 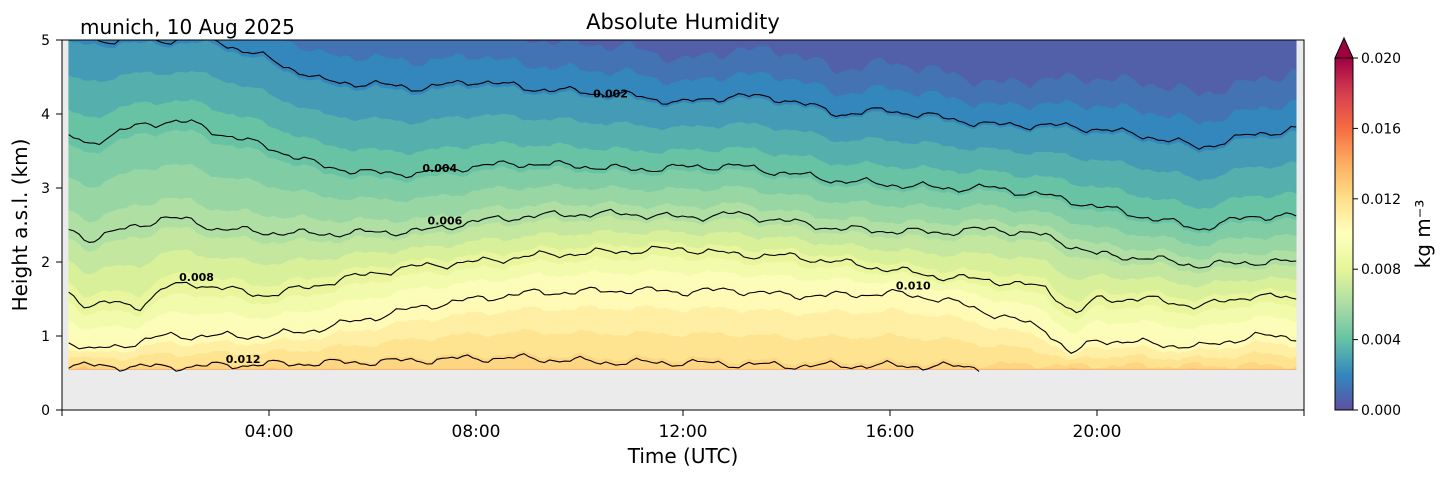 What do you see at coordinates (1381, 200) in the screenshot?
I see `colorbar-tick-label: 0.012` at bounding box center [1381, 200].